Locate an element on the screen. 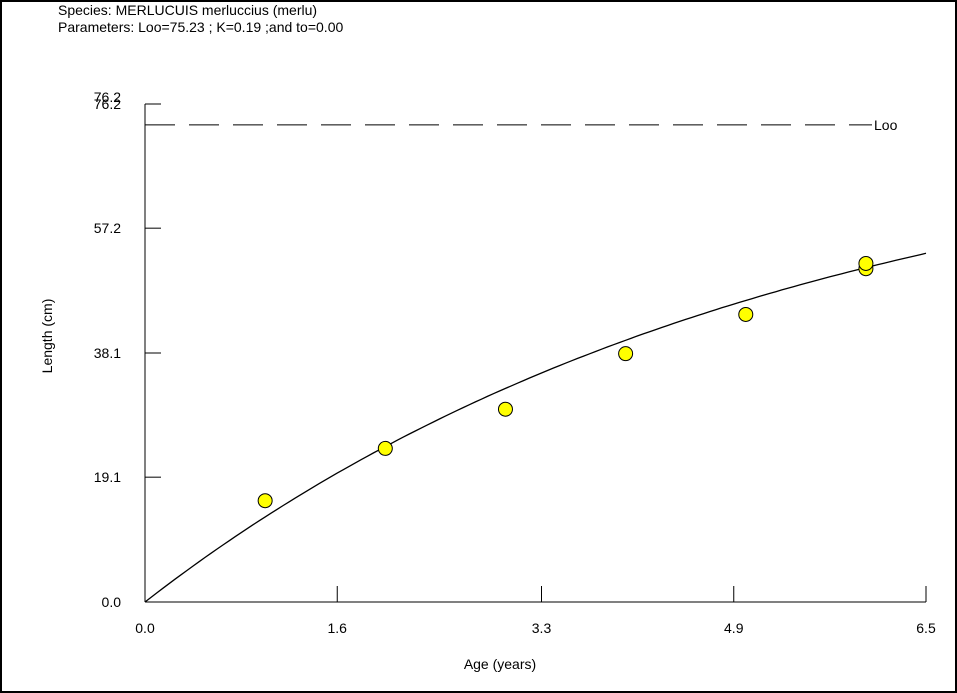  y-tick-label: 38.1 is located at coordinates (107, 353).